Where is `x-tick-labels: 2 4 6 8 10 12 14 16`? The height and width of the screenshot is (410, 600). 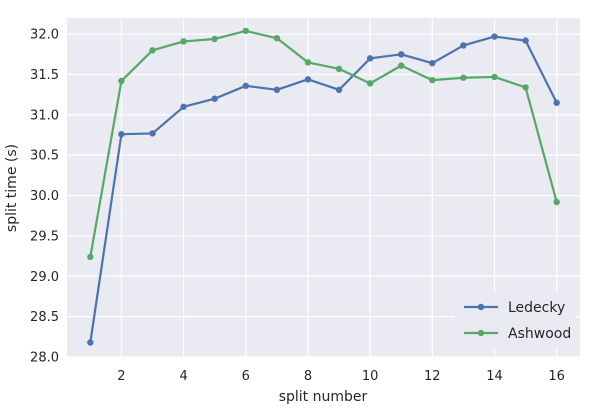
x-tick-labels: 2 4 6 8 10 12 14 16 is located at coordinates (341, 376).